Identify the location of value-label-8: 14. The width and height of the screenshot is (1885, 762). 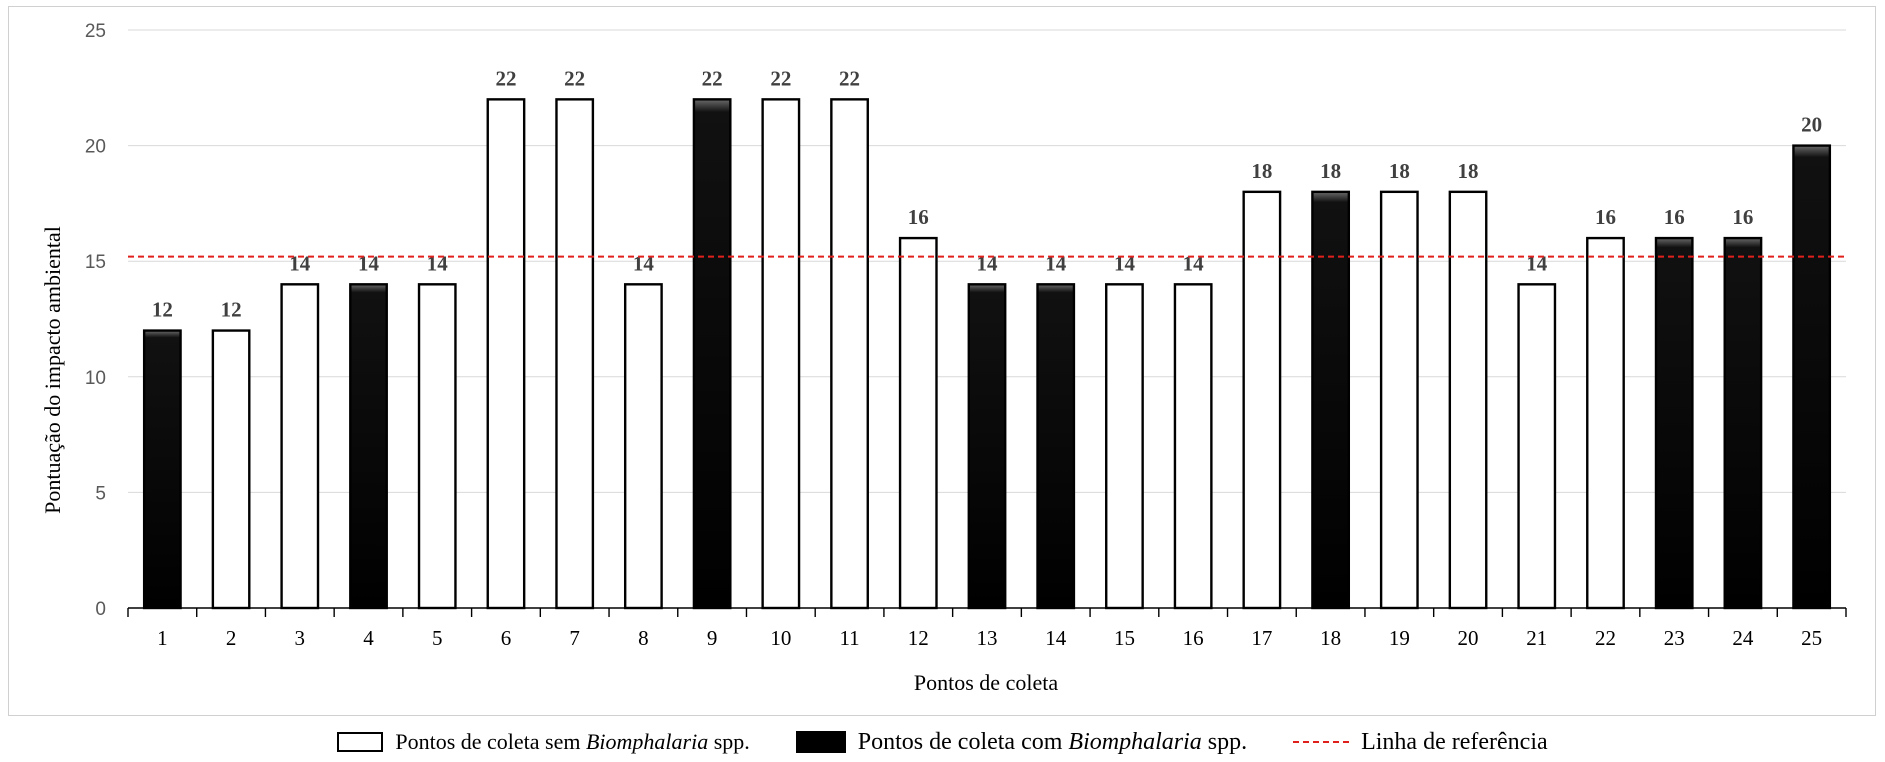
(644, 263).